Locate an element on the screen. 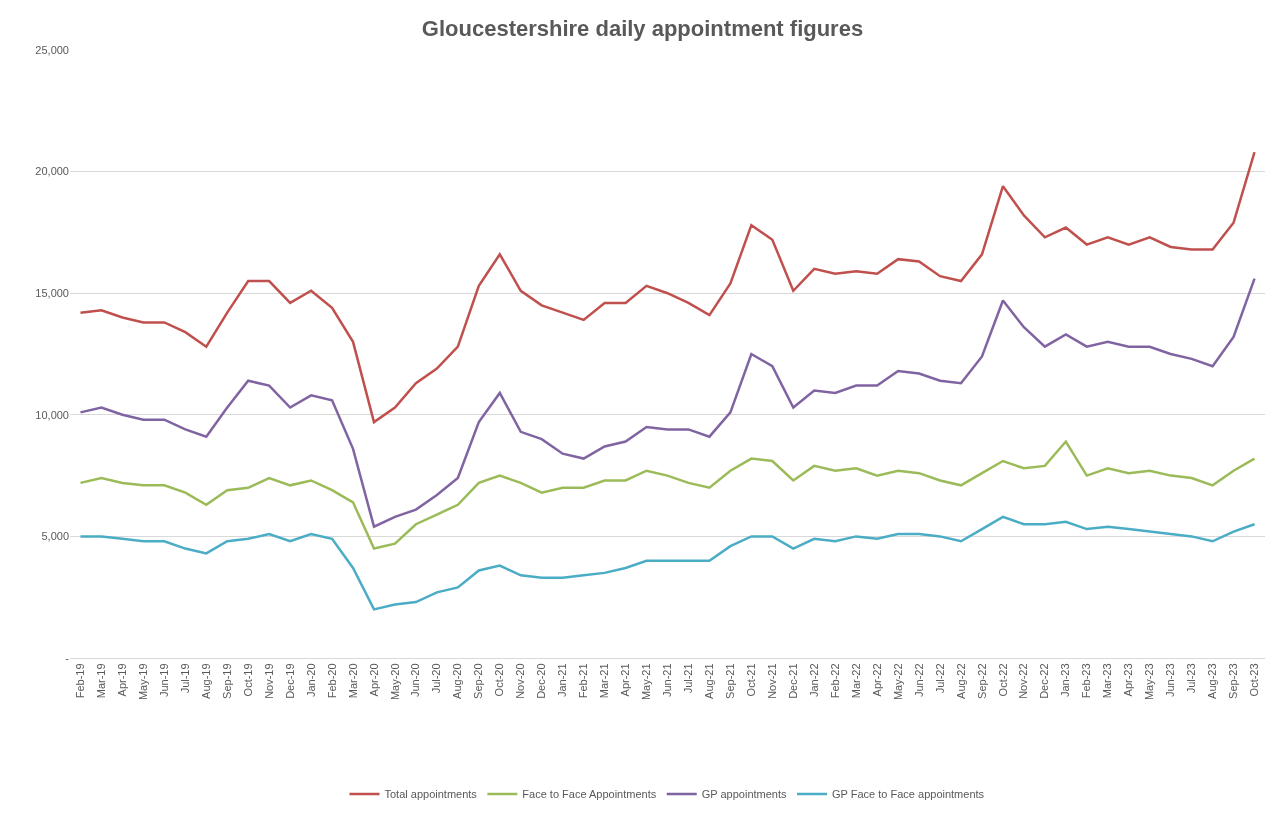 The height and width of the screenshot is (821, 1285). x-tick-label: Jan-20 is located at coordinates (310, 680).